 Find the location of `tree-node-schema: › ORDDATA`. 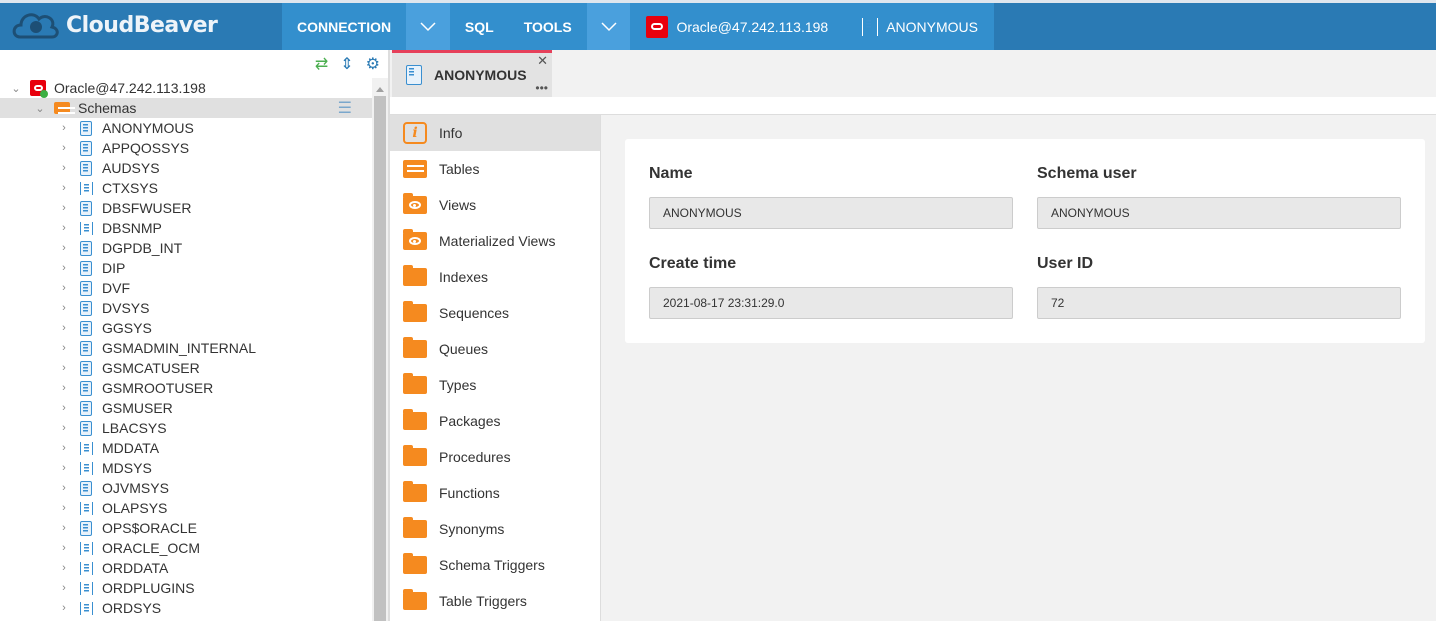

tree-node-schema: › ORDDATA is located at coordinates (186, 568).